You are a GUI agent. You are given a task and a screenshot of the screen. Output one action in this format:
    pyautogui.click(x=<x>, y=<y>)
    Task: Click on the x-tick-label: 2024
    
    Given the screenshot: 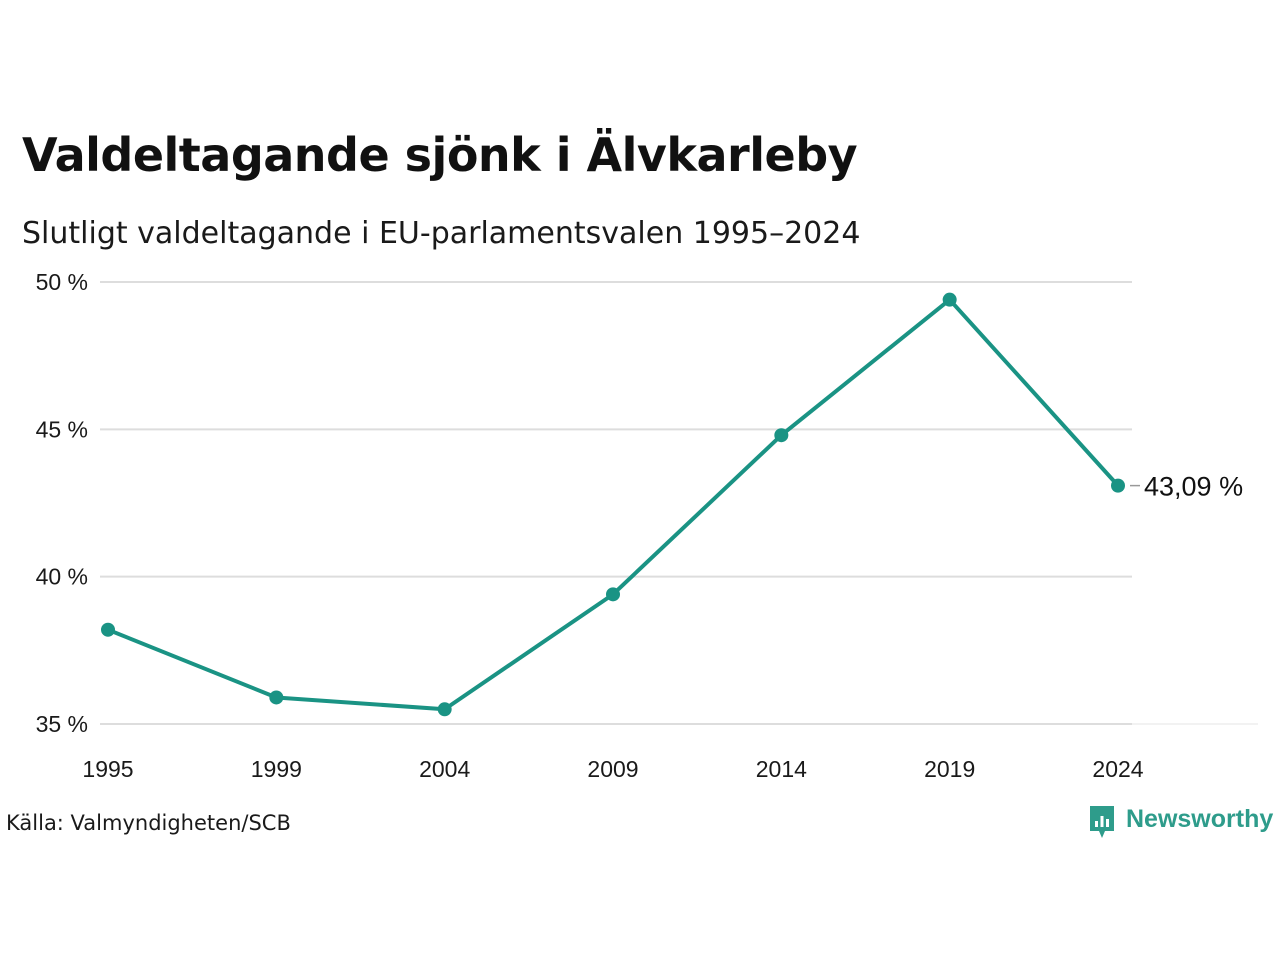 What is the action you would take?
    pyautogui.click(x=1117, y=769)
    